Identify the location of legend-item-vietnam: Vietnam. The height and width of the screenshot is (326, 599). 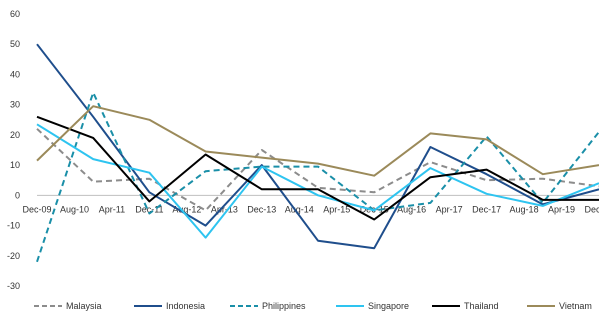
(559, 306).